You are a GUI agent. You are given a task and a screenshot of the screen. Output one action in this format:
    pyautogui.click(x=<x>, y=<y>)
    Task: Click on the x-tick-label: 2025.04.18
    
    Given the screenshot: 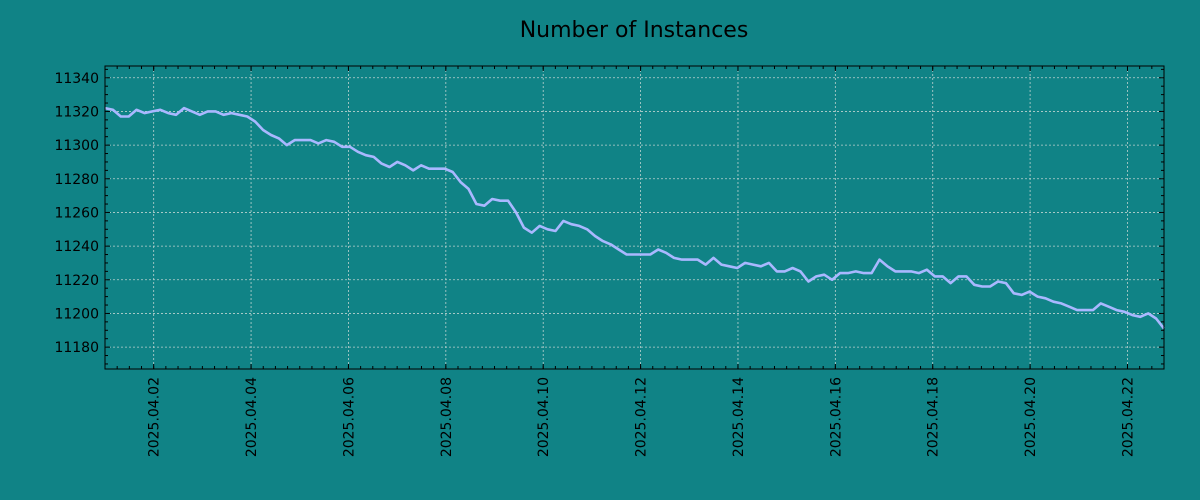 What is the action you would take?
    pyautogui.click(x=934, y=417)
    